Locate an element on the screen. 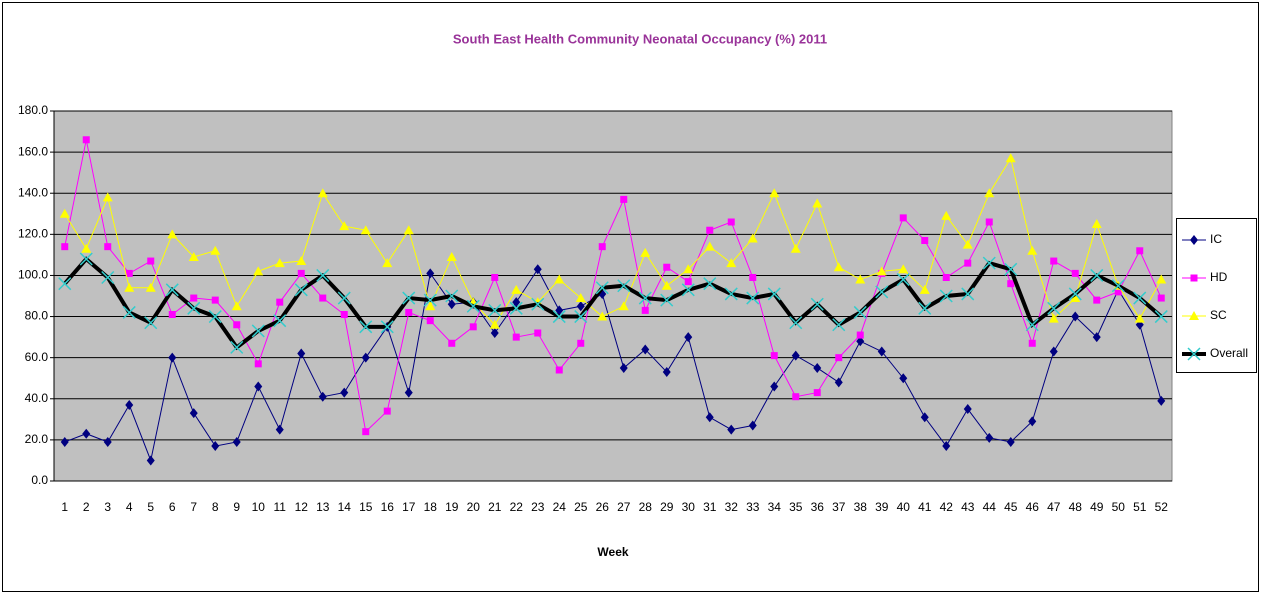 The width and height of the screenshot is (1261, 594). x-tick-label: 10 is located at coordinates (259, 507).